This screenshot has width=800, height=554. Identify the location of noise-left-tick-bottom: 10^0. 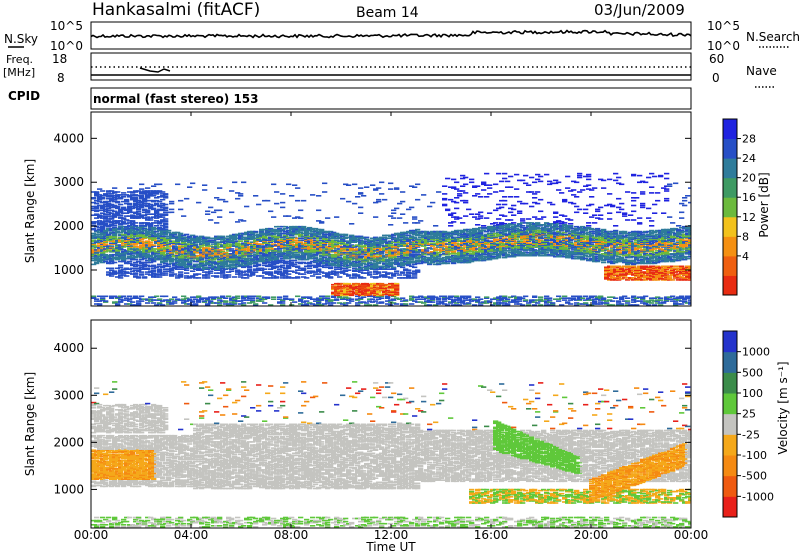
(66, 46).